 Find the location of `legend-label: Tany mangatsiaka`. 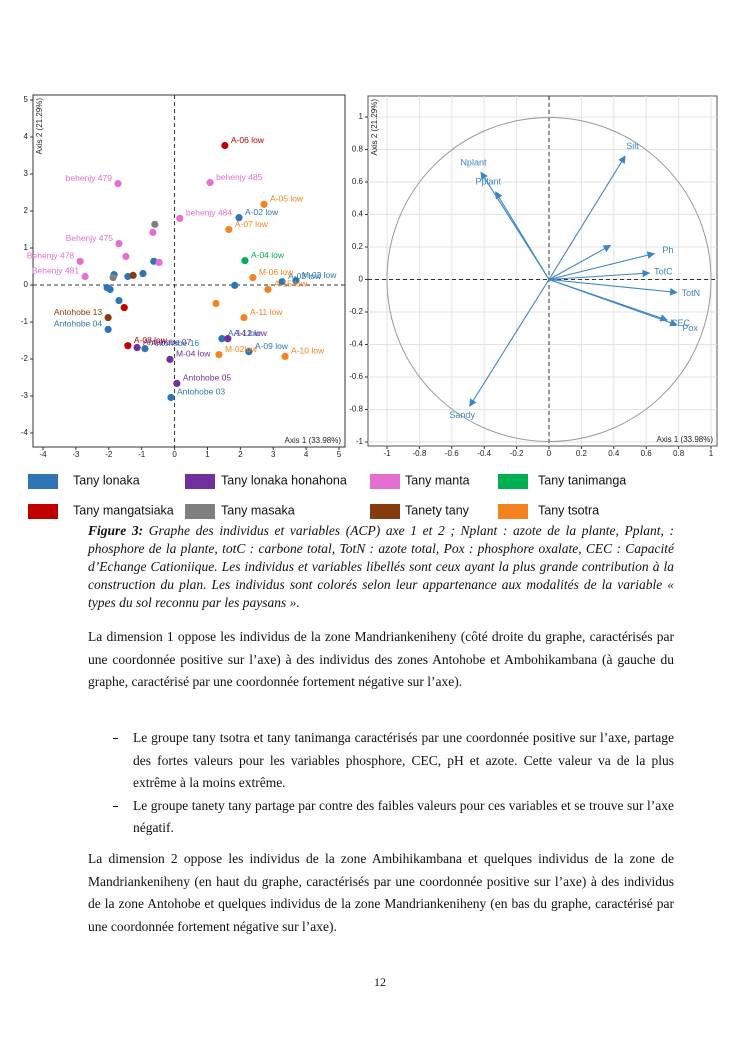

legend-label: Tany mangatsiaka is located at coordinates (123, 510).